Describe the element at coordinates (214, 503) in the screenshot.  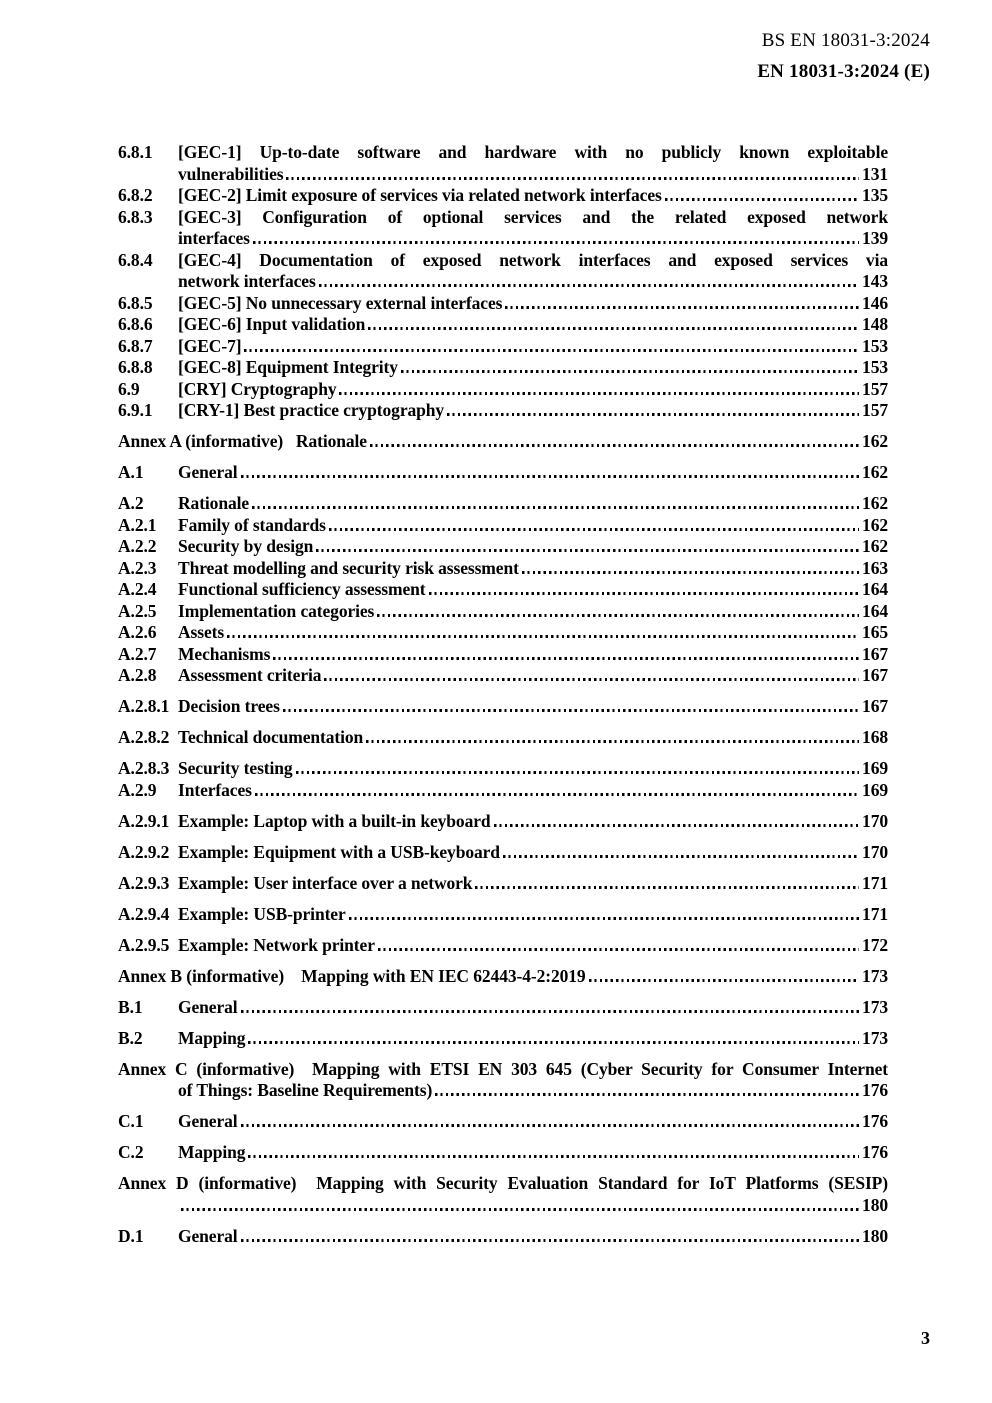
I see `toc-entry-title: Rationale` at that location.